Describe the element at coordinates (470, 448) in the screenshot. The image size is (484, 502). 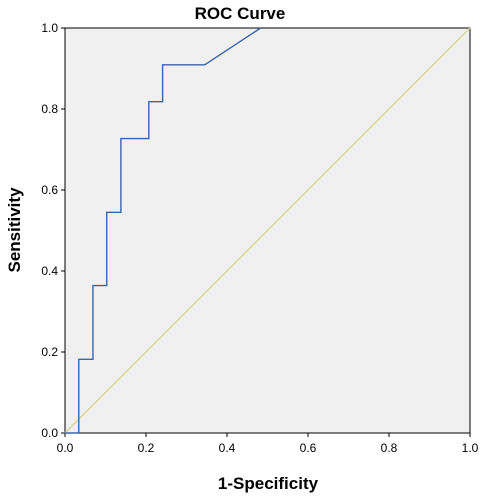
I see `x-tick-label: 1.0` at that location.